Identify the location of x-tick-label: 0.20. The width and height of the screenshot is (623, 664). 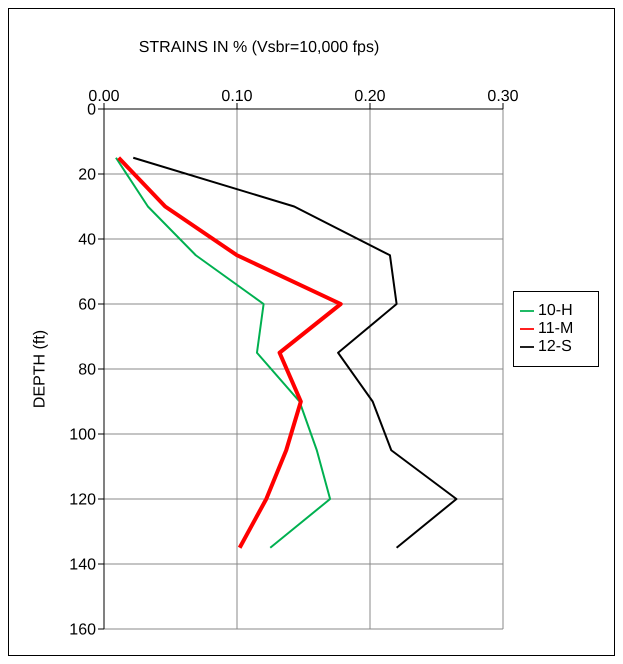
(370, 96).